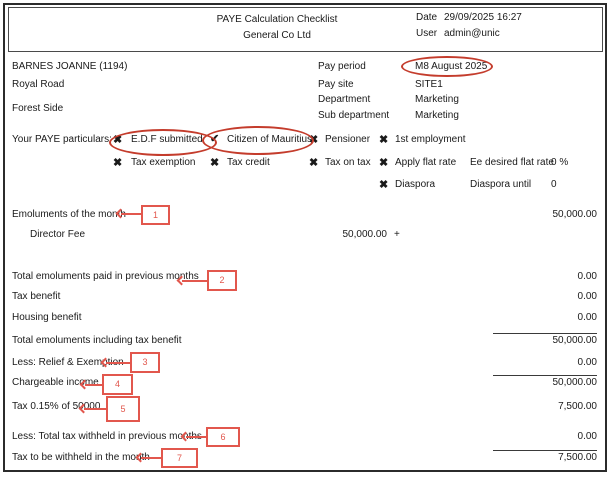  I want to click on callout-box-7: 7, so click(179, 458).